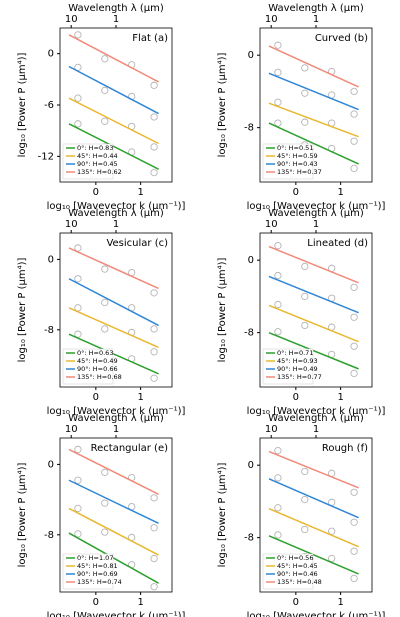 This screenshot has height=617, width=400. Describe the element at coordinates (297, 361) in the screenshot. I see `legend-label: 45°: H=0.93` at that location.